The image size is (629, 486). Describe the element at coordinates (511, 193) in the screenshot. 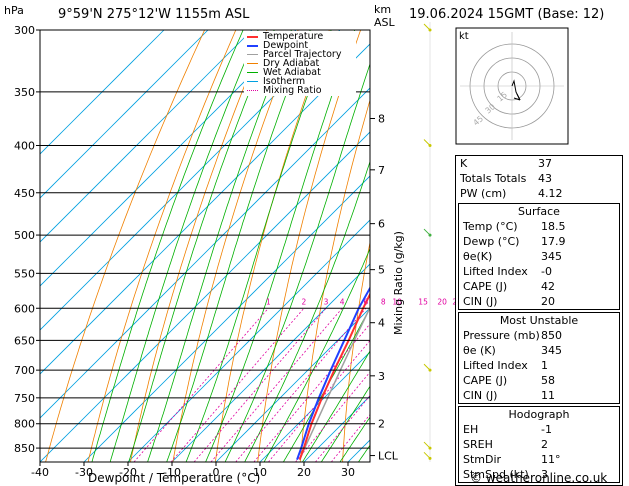

I see `index-row-pw: PW (cm) 4.12` at that location.